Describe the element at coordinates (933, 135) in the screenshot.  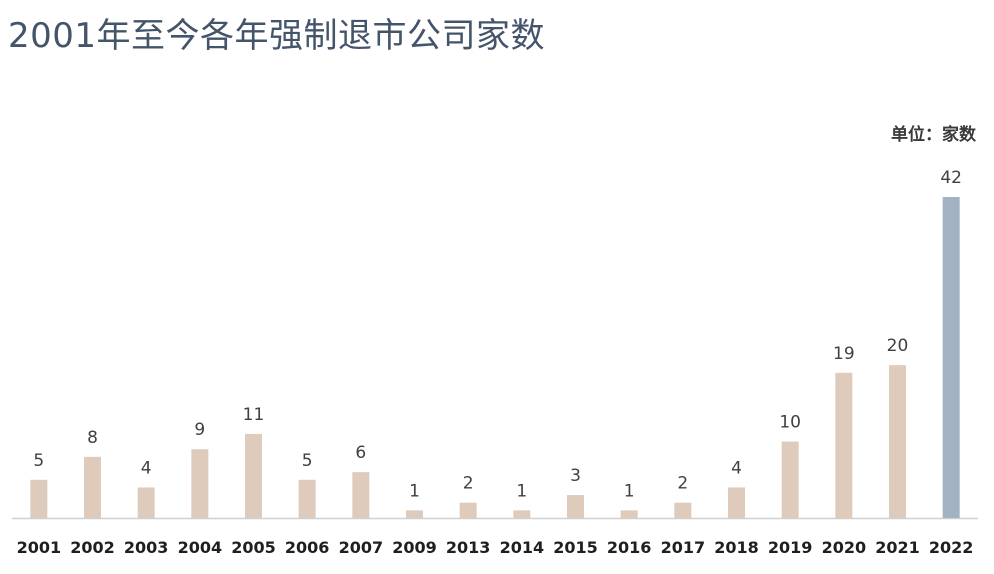
I see `unit-label: 单位：家数` at that location.